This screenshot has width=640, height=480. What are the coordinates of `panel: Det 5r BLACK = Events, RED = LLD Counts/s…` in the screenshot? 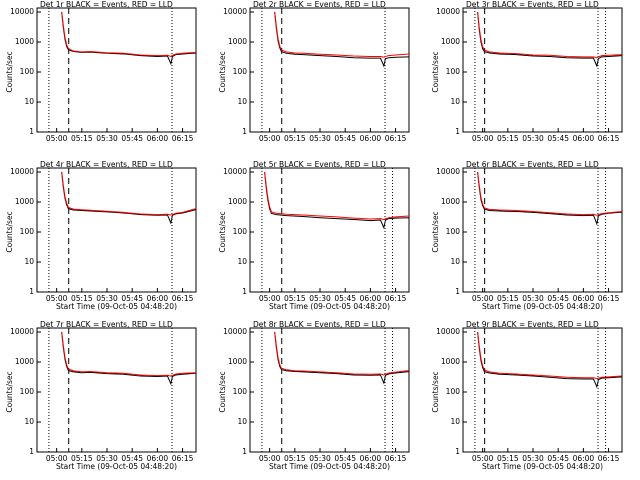 It's located at (314, 235).